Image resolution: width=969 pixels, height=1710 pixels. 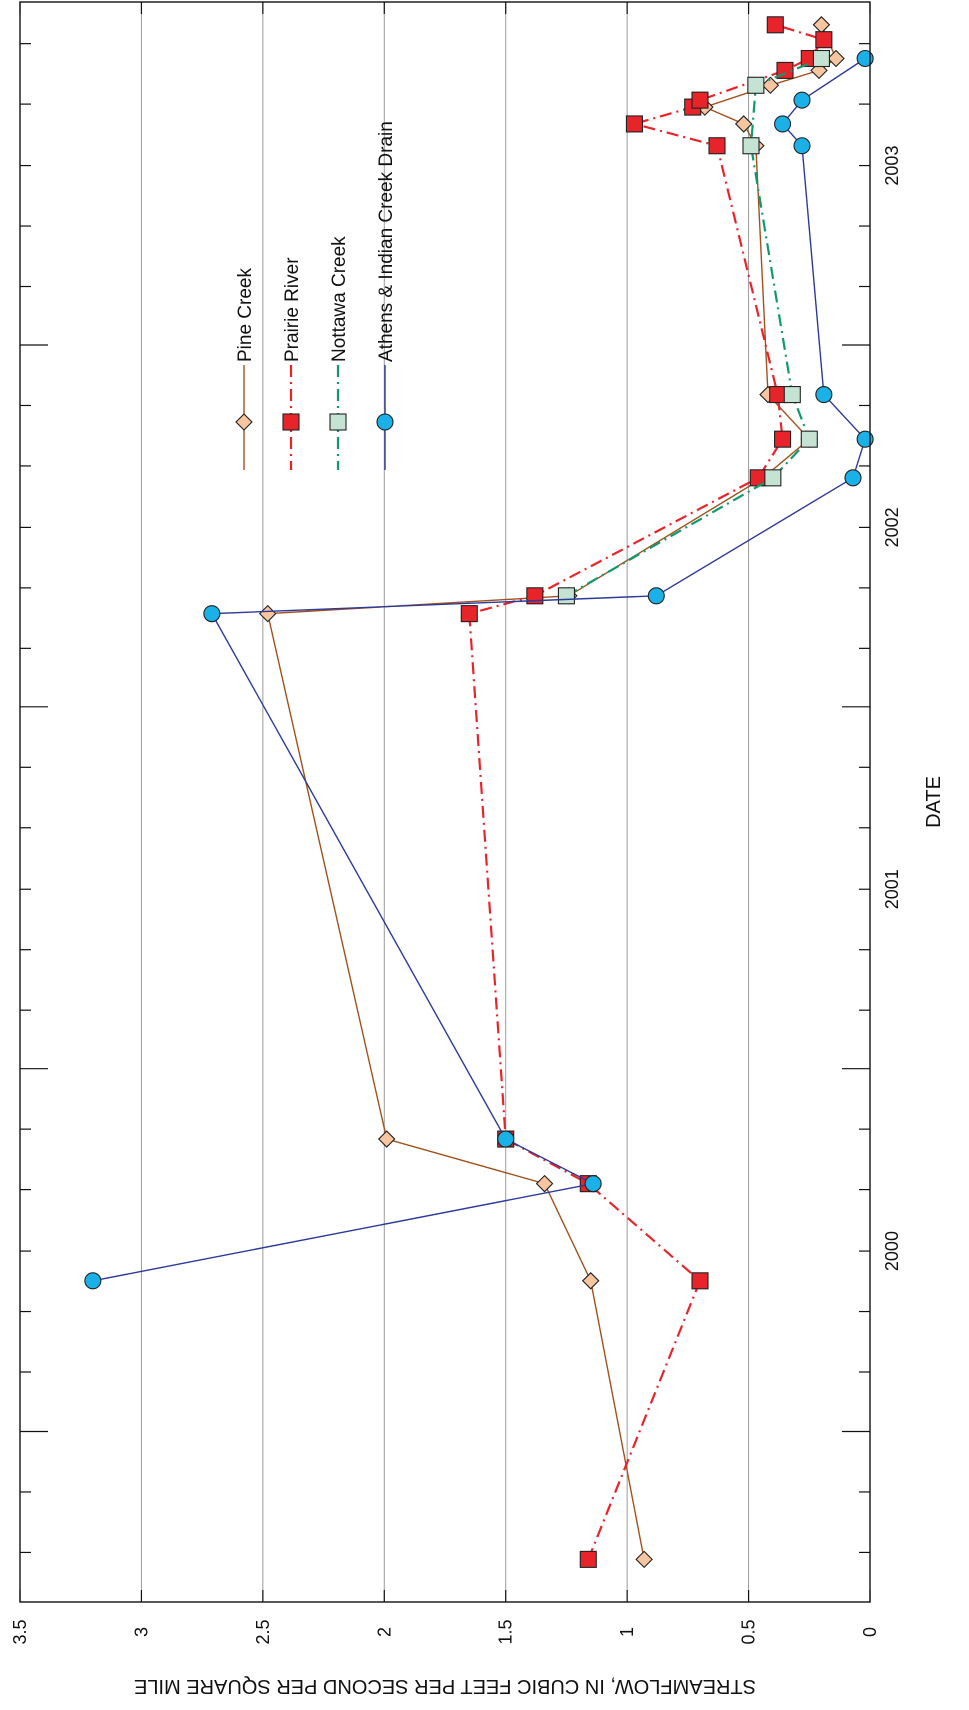 What do you see at coordinates (339, 299) in the screenshot?
I see `legend-label-nottawa-creek: Nottawa Creek` at bounding box center [339, 299].